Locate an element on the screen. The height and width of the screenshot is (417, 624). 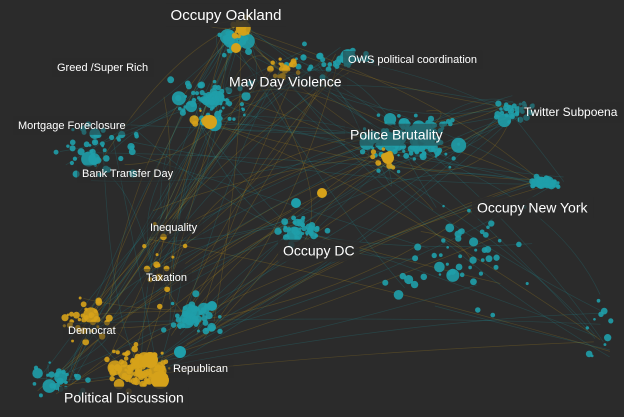
topic-label: Taxation is located at coordinates (166, 278).